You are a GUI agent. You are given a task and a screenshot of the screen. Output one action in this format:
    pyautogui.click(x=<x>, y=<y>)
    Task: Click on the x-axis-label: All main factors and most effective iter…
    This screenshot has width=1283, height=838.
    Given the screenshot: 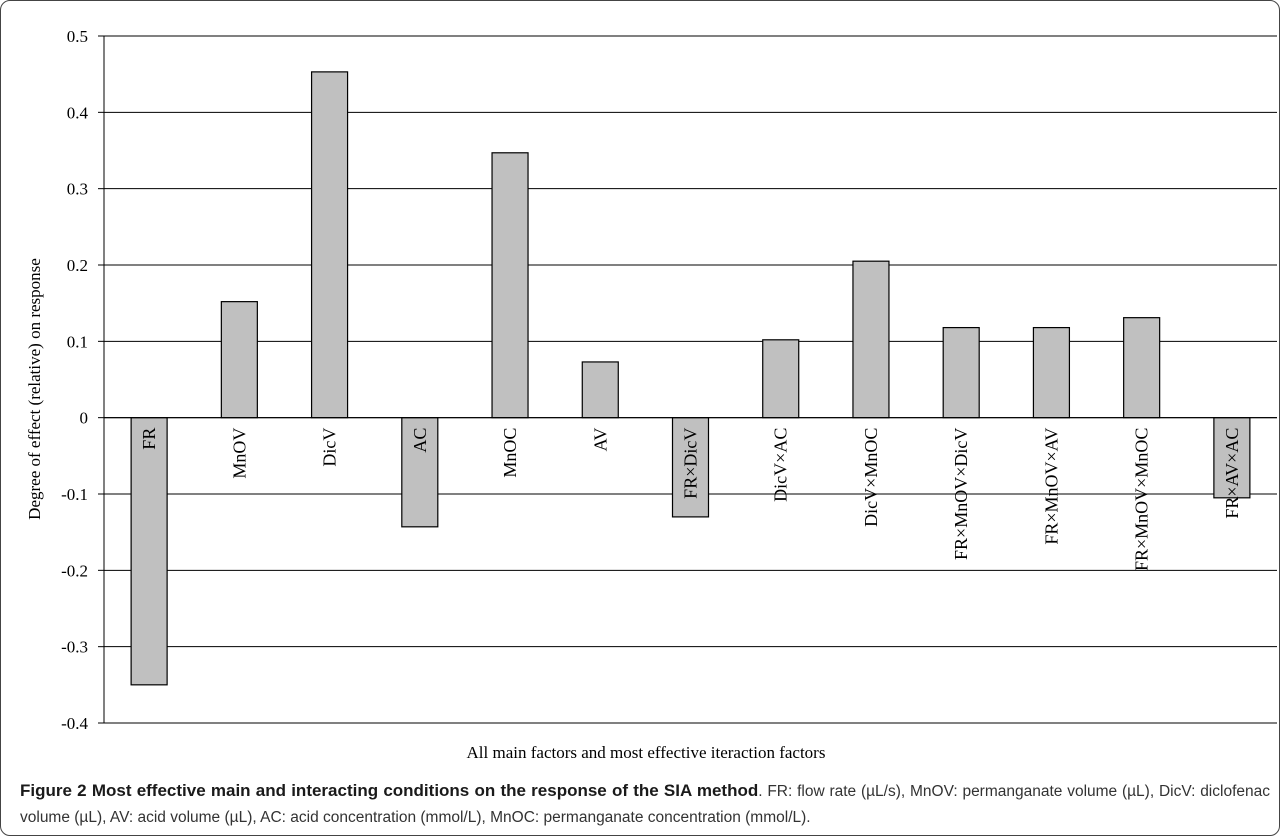 What is the action you would take?
    pyautogui.click(x=646, y=752)
    